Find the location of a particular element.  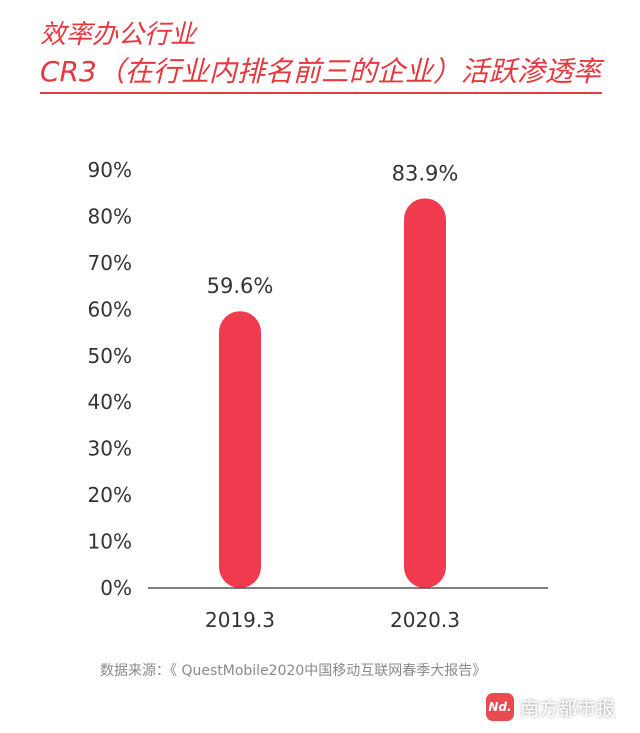

brand-name: 南方都市报 is located at coordinates (568, 708).